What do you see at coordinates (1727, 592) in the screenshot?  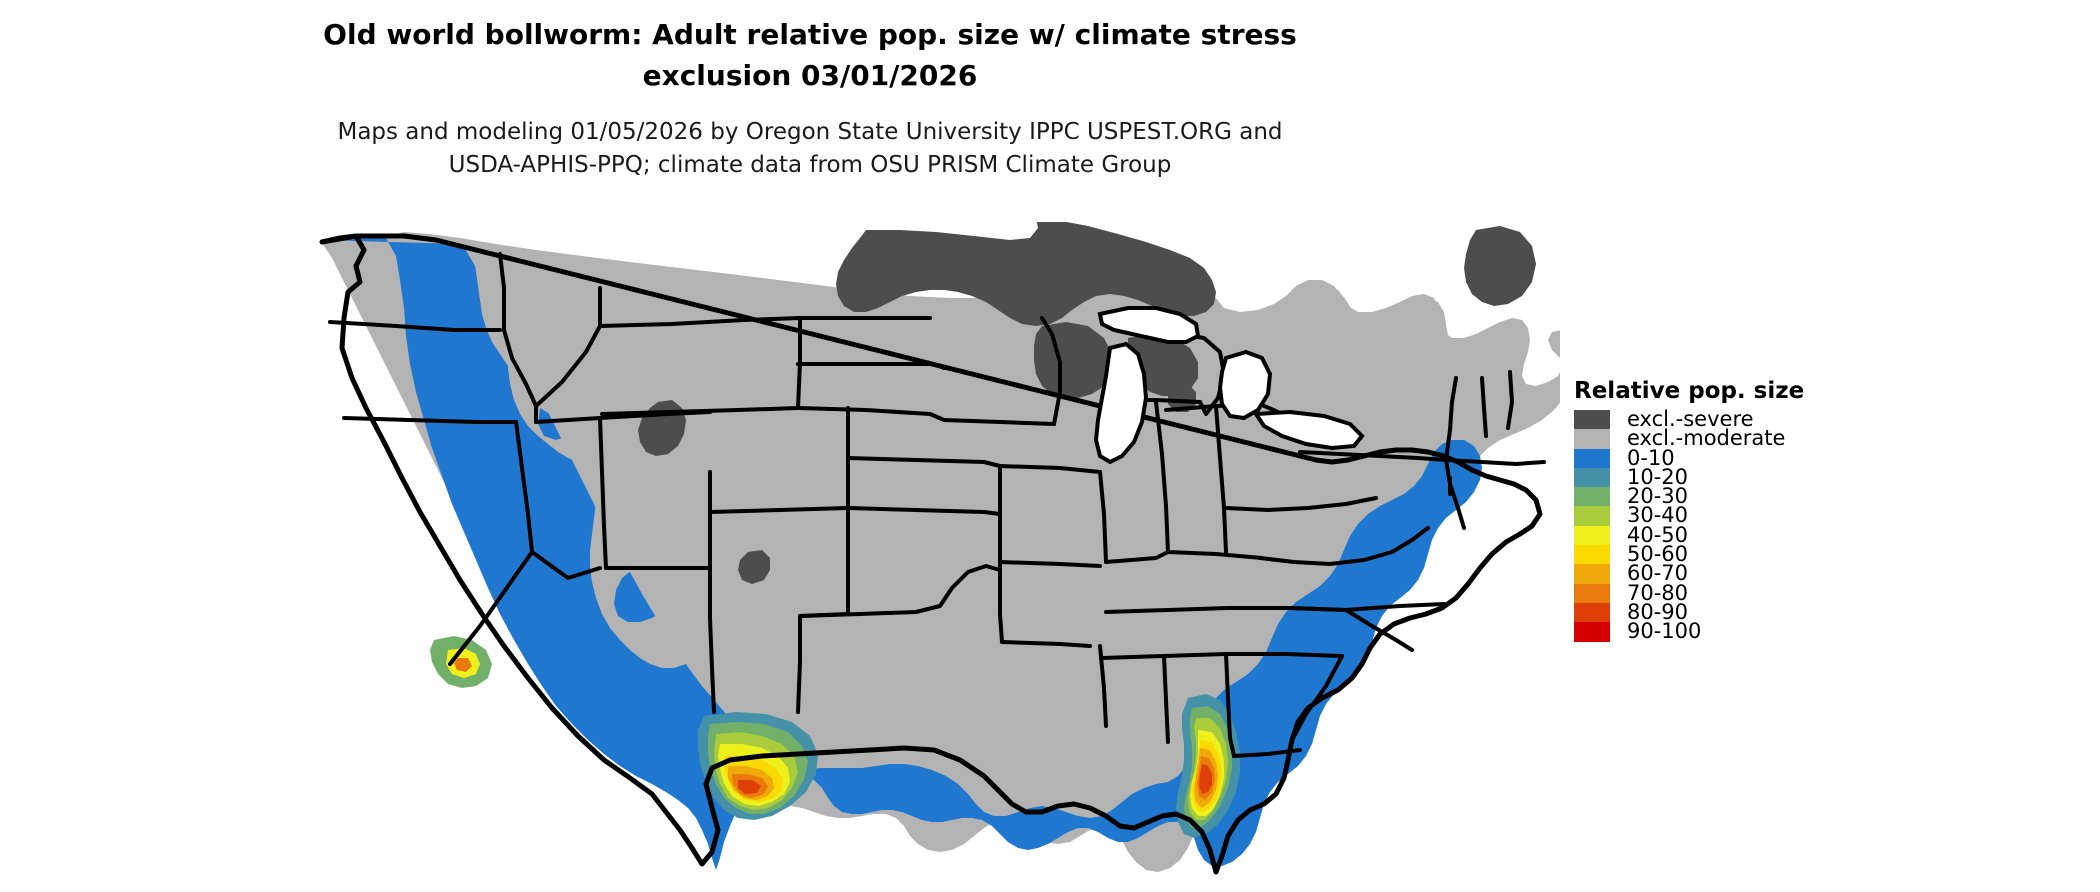 I see `legend-entry: 70-80` at bounding box center [1727, 592].